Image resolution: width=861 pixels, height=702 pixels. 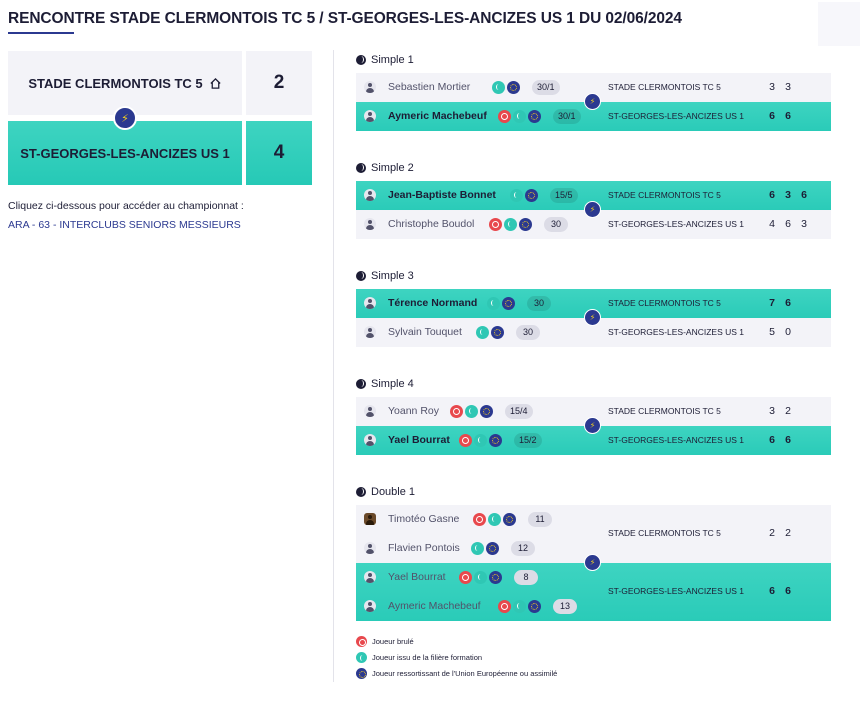 What do you see at coordinates (519, 411) in the screenshot?
I see `player-ranking: 15/4` at bounding box center [519, 411].